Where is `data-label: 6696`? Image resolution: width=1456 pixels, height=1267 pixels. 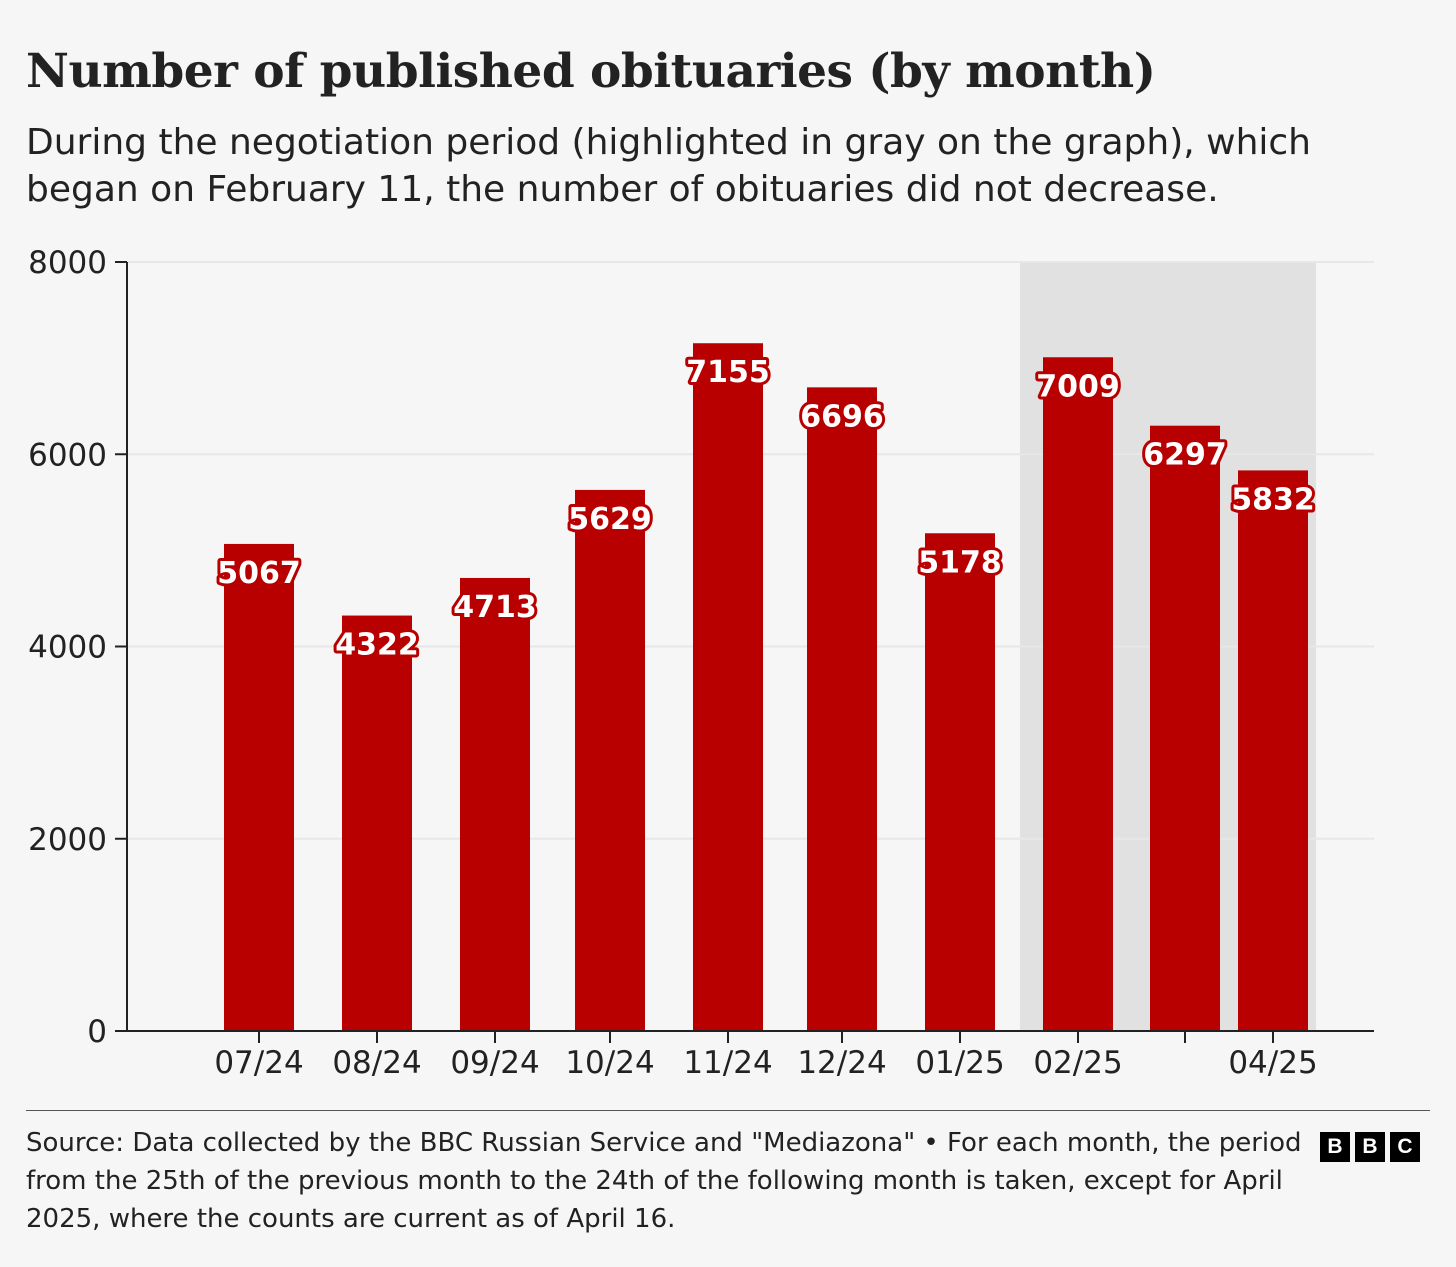 data-label: 6696 is located at coordinates (842, 416).